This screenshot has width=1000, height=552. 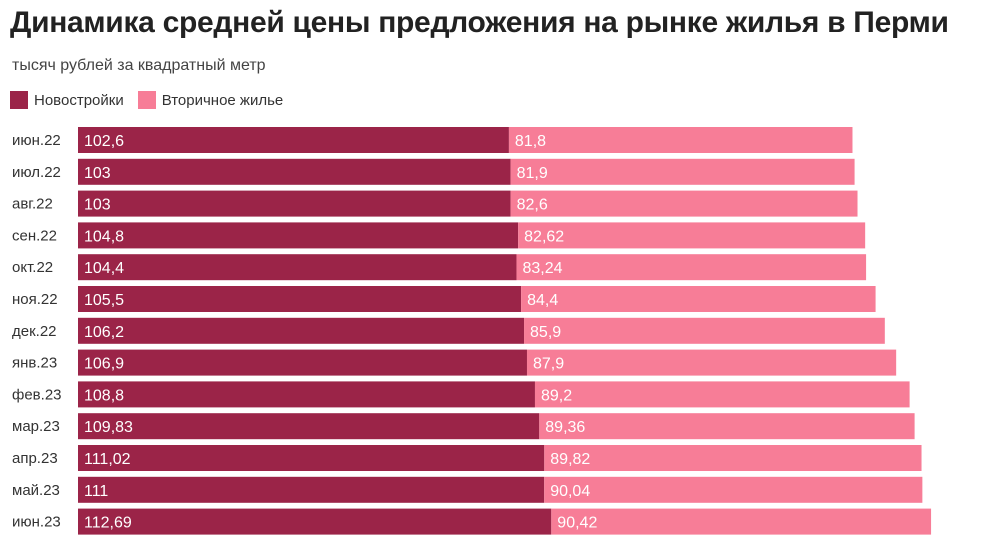 I want to click on data-label-new-buildings: 106,9, so click(x=104, y=364).